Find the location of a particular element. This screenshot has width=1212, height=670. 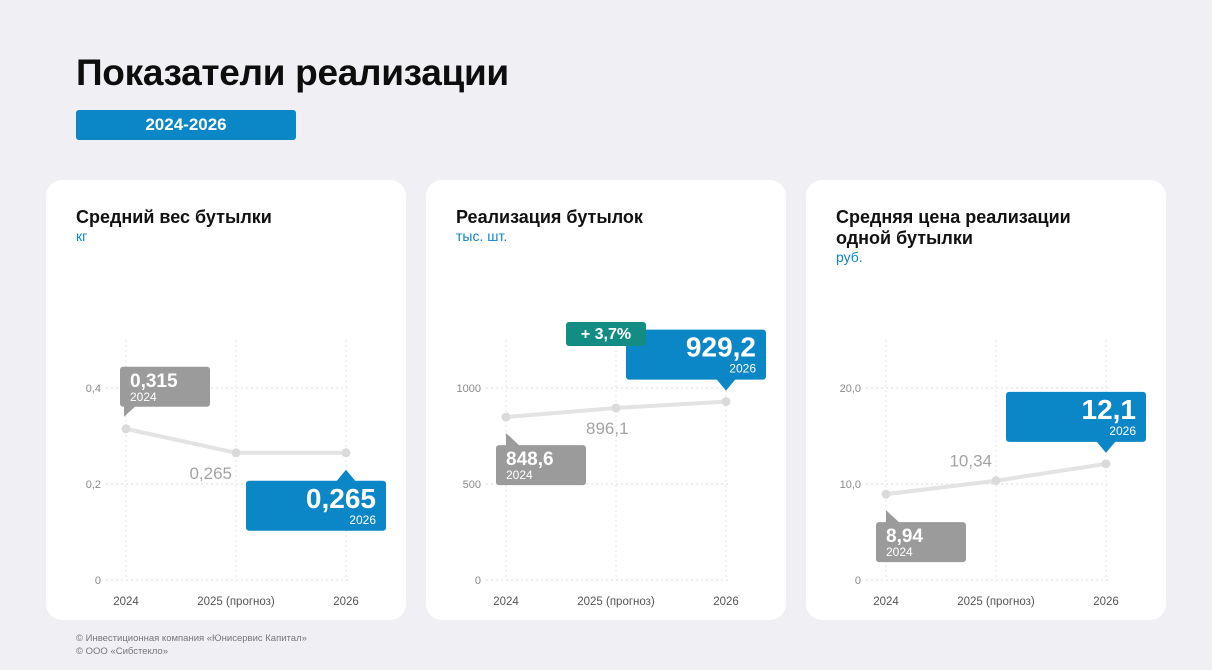

chart-title: Средний вес бутылки кг is located at coordinates (206, 225).